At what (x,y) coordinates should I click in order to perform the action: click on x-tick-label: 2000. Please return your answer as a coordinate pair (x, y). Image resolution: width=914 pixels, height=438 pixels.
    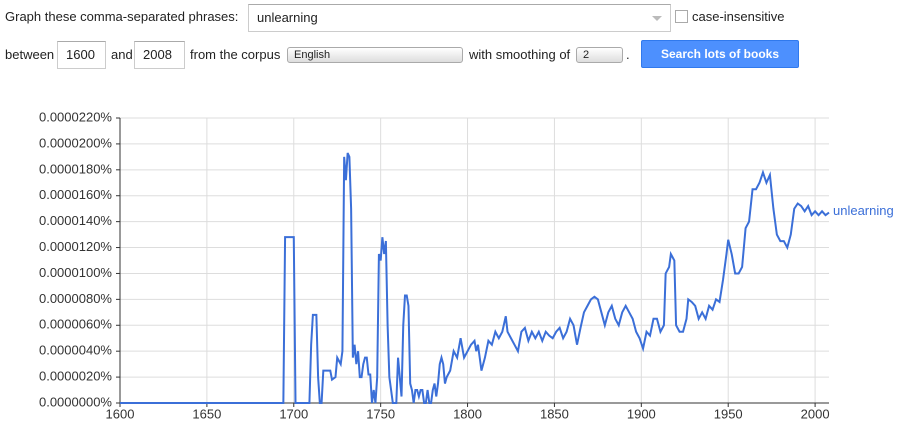
    Looking at the image, I should click on (815, 413).